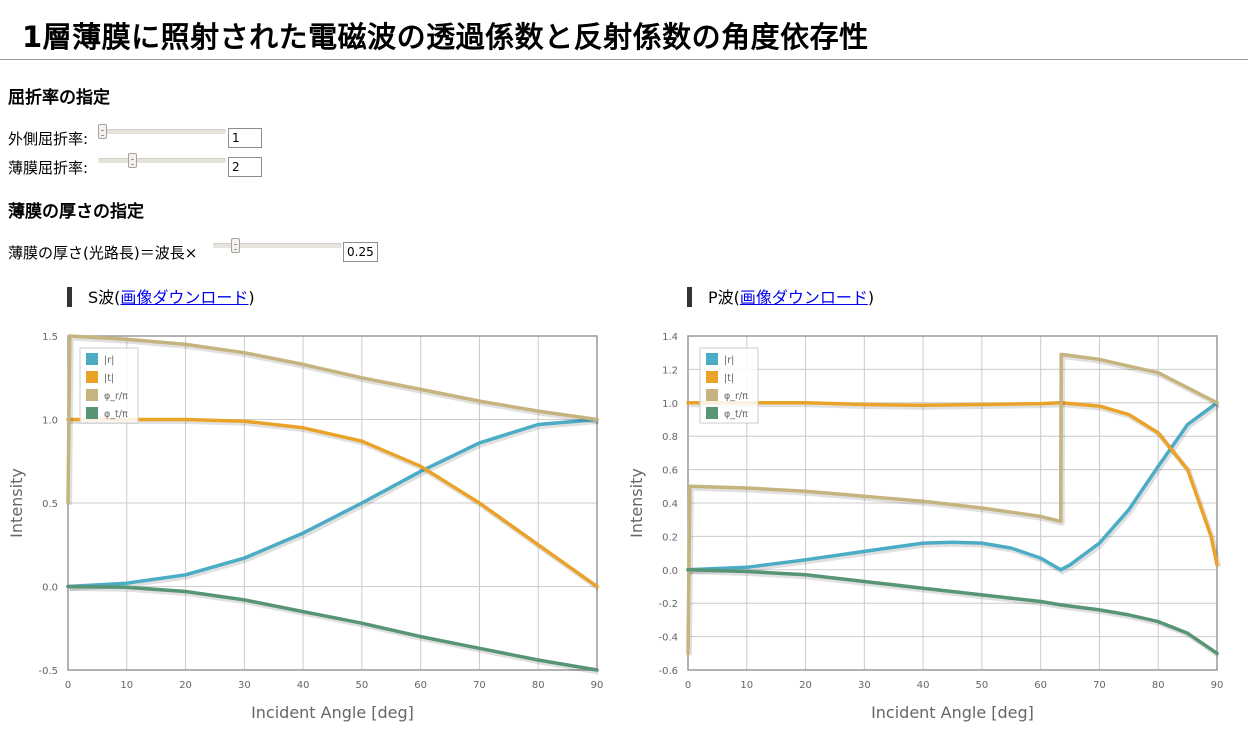 The image size is (1248, 732). I want to click on p-chart-t-series-line, so click(952, 484).